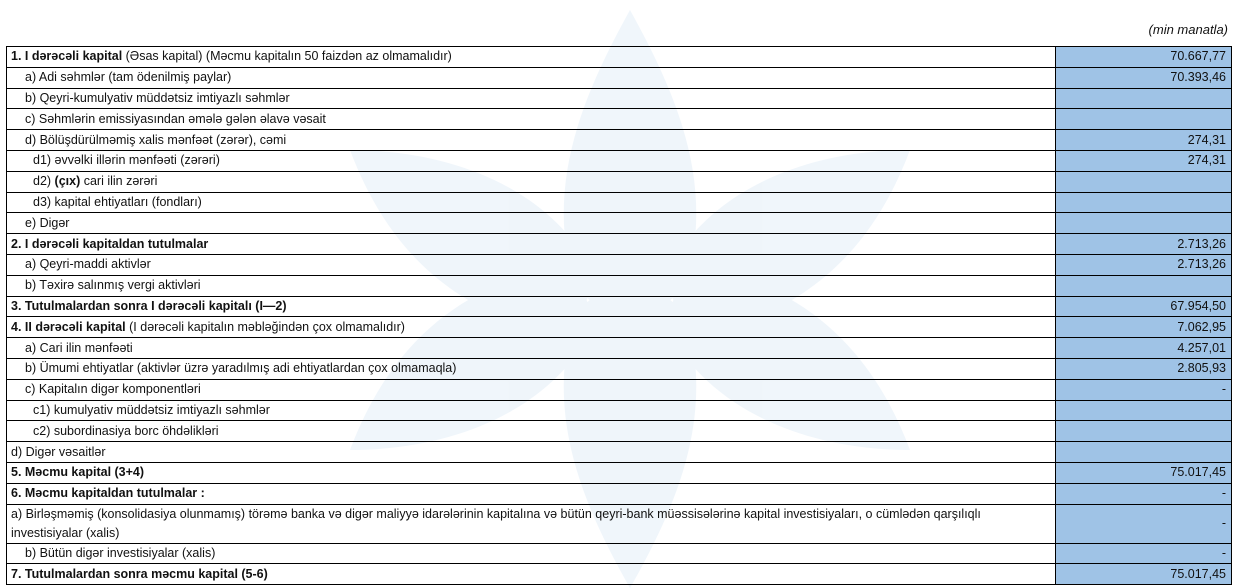 This screenshot has width=1242, height=588. Describe the element at coordinates (1143, 368) in the screenshot. I see `row-value: 2.805,93` at that location.